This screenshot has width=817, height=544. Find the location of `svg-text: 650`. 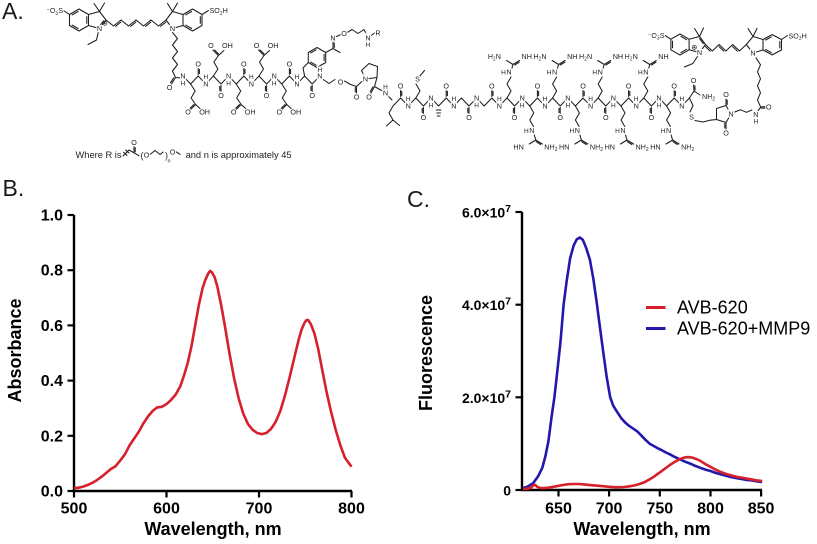

svg-text: 650 is located at coordinates (558, 509).